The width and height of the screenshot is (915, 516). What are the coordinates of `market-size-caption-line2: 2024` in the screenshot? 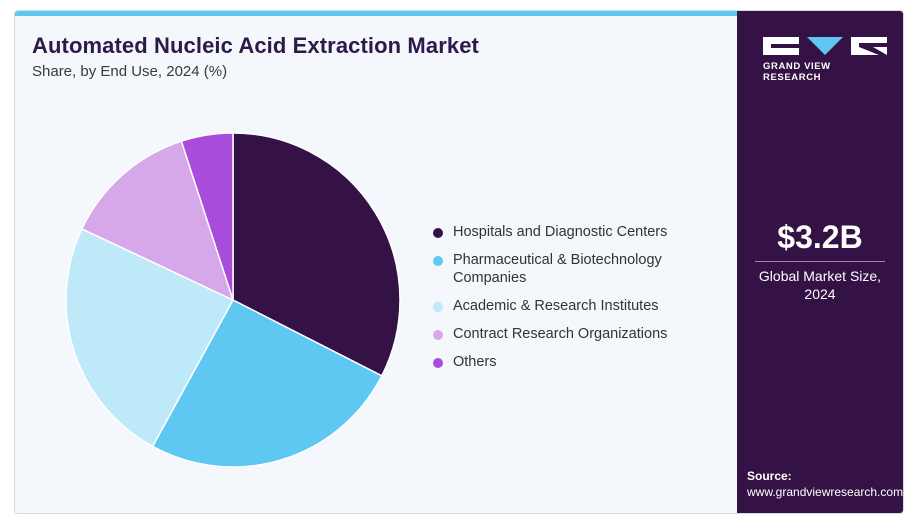 It's located at (820, 294).